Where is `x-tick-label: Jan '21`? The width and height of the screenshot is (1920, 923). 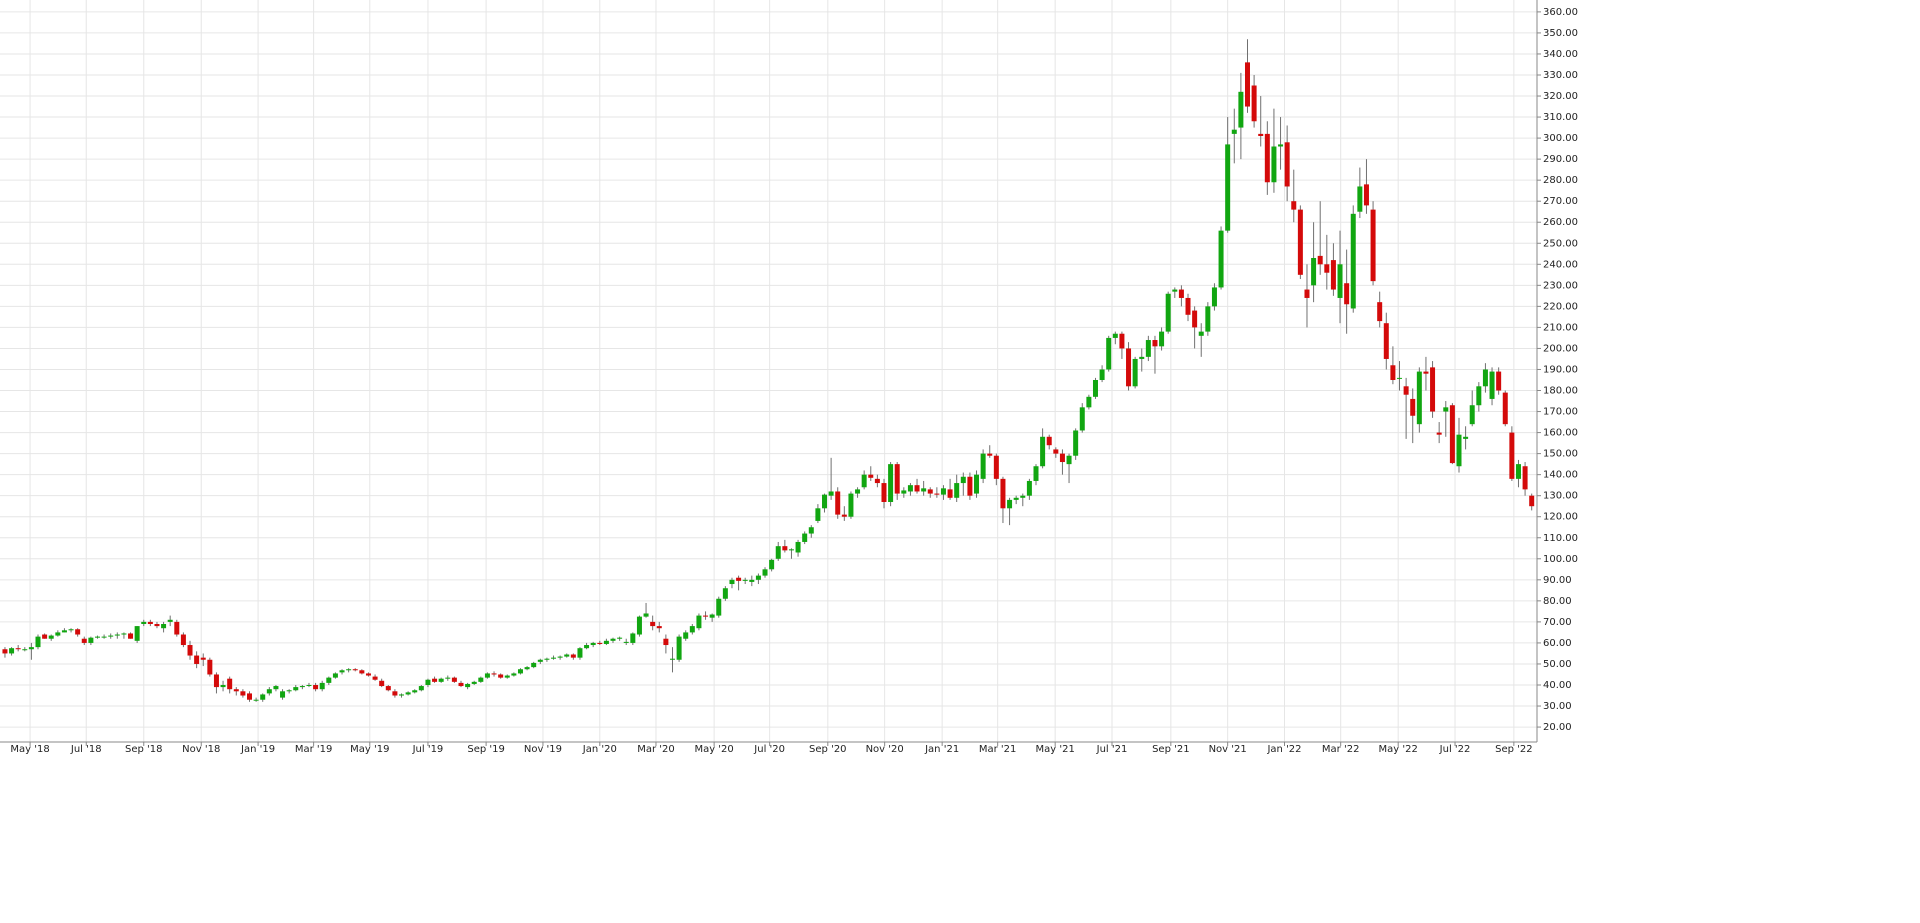 x-tick-label: Jan '21 is located at coordinates (941, 749).